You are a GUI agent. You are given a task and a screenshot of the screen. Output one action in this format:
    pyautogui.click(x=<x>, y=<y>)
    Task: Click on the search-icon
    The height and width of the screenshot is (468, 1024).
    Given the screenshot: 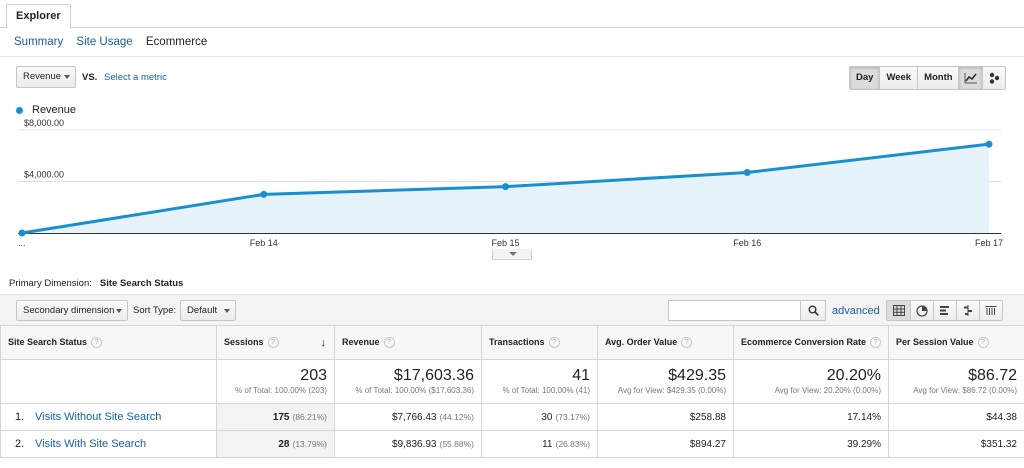 What is the action you would take?
    pyautogui.click(x=813, y=310)
    